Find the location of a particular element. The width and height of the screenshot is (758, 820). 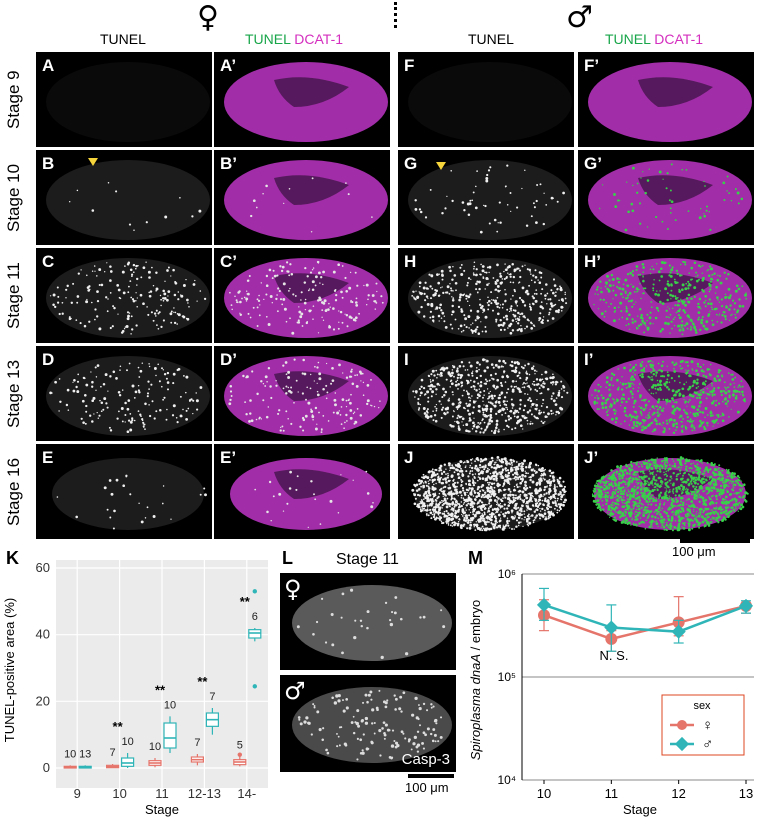

scale-label-top: 100 μm is located at coordinates (694, 551).